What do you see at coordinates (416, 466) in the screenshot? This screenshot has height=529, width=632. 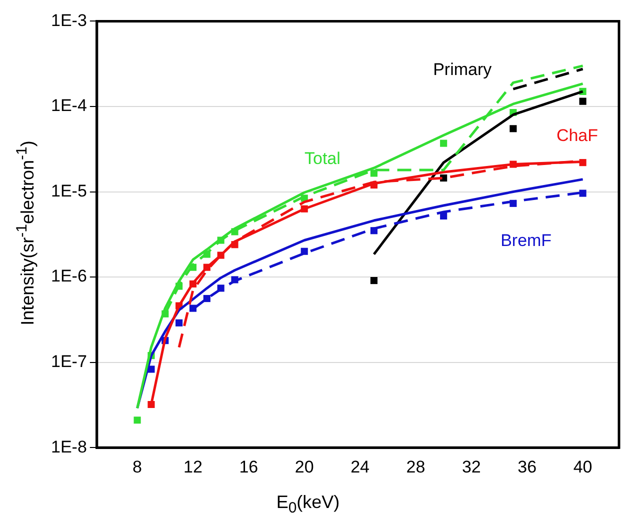 I see `x-tick-label: 28` at bounding box center [416, 466].